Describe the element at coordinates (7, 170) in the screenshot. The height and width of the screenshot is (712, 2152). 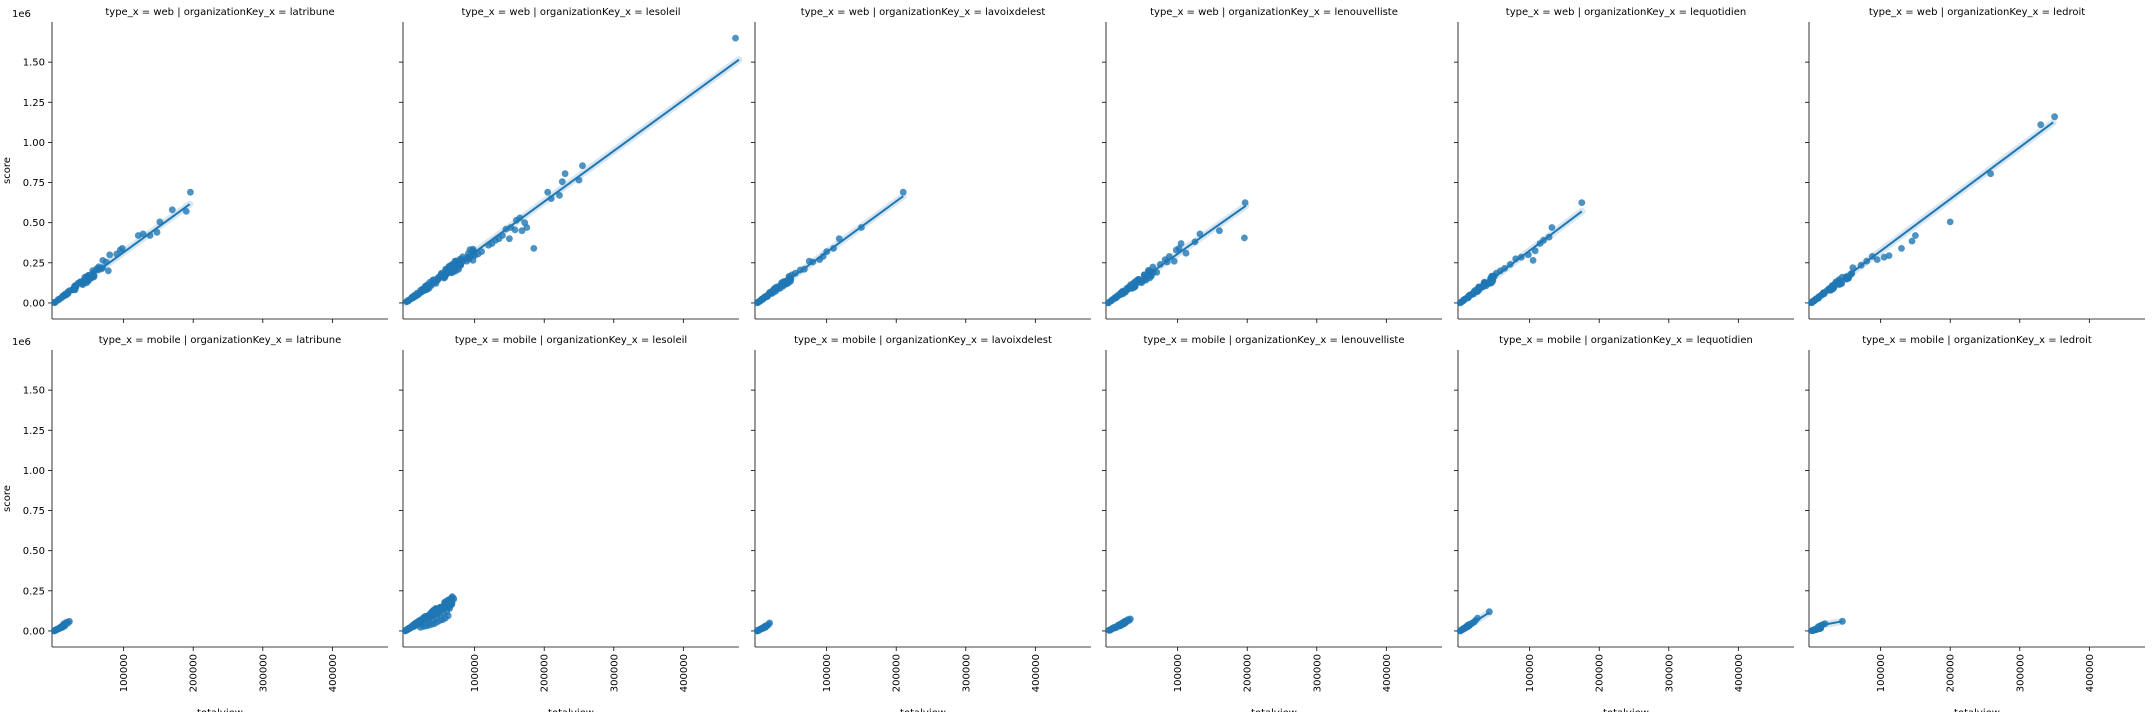
I see `y-axis-label: score` at that location.